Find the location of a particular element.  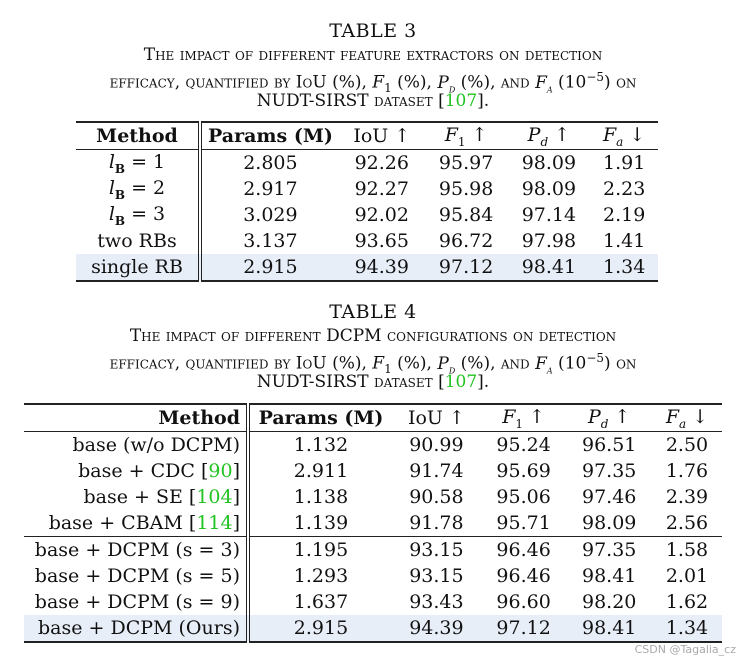

table-cell: 2.917 is located at coordinates (270, 189).